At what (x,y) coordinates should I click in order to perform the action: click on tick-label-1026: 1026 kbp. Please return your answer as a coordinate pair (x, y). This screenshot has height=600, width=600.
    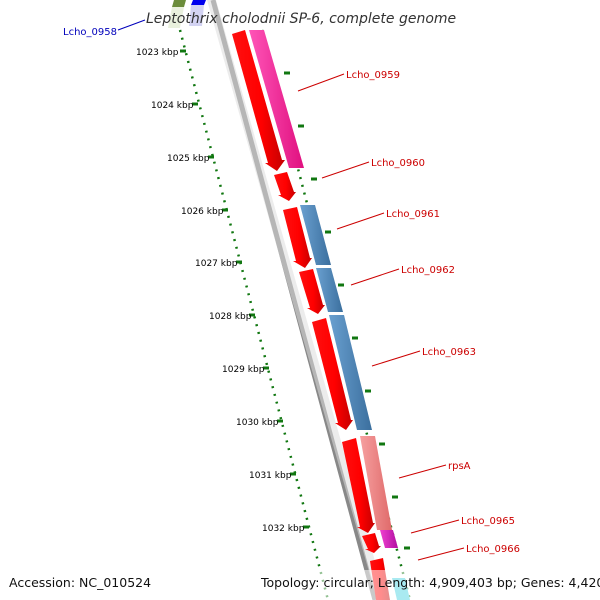
    Looking at the image, I should click on (202, 212).